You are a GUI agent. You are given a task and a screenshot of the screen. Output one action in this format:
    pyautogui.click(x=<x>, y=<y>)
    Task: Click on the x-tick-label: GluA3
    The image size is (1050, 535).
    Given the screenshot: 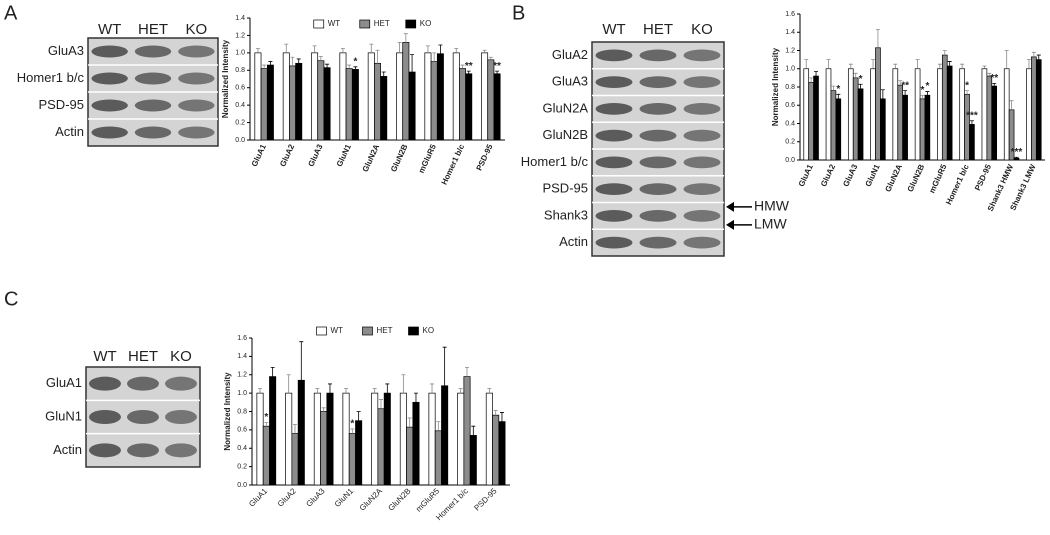 What is the action you would take?
    pyautogui.click(x=315, y=155)
    